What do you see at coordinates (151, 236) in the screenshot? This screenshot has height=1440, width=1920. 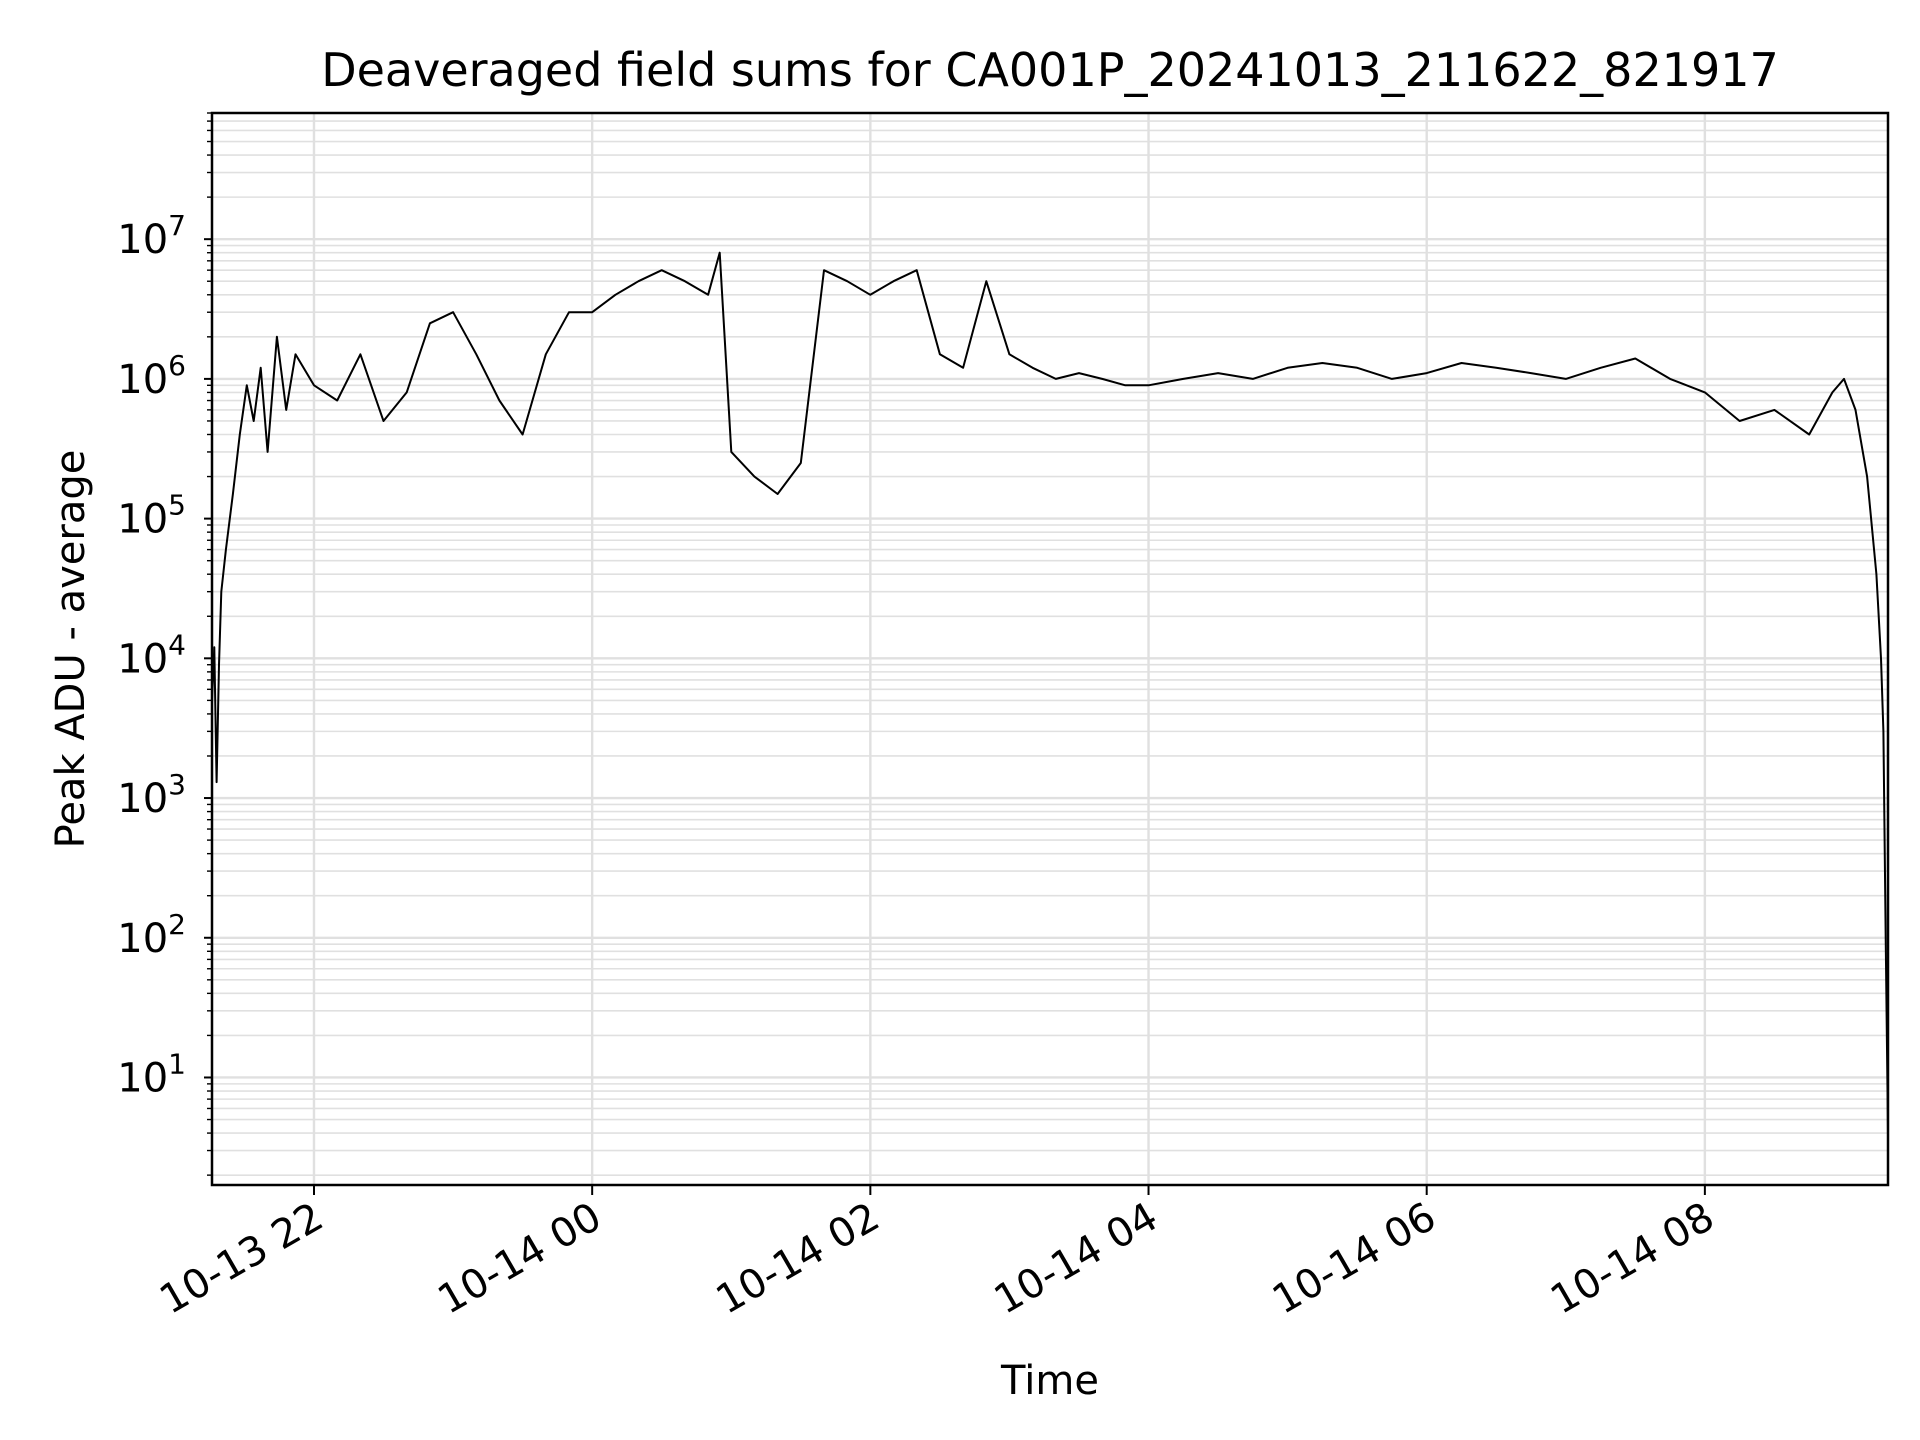 I see `y-tick-label: 10⁷` at bounding box center [151, 236].